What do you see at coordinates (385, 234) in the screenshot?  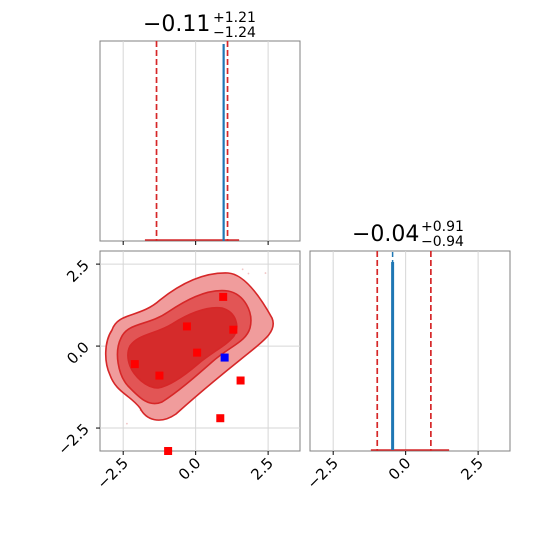 I see `panel-bottom-right-title-value: −0.04` at bounding box center [385, 234].